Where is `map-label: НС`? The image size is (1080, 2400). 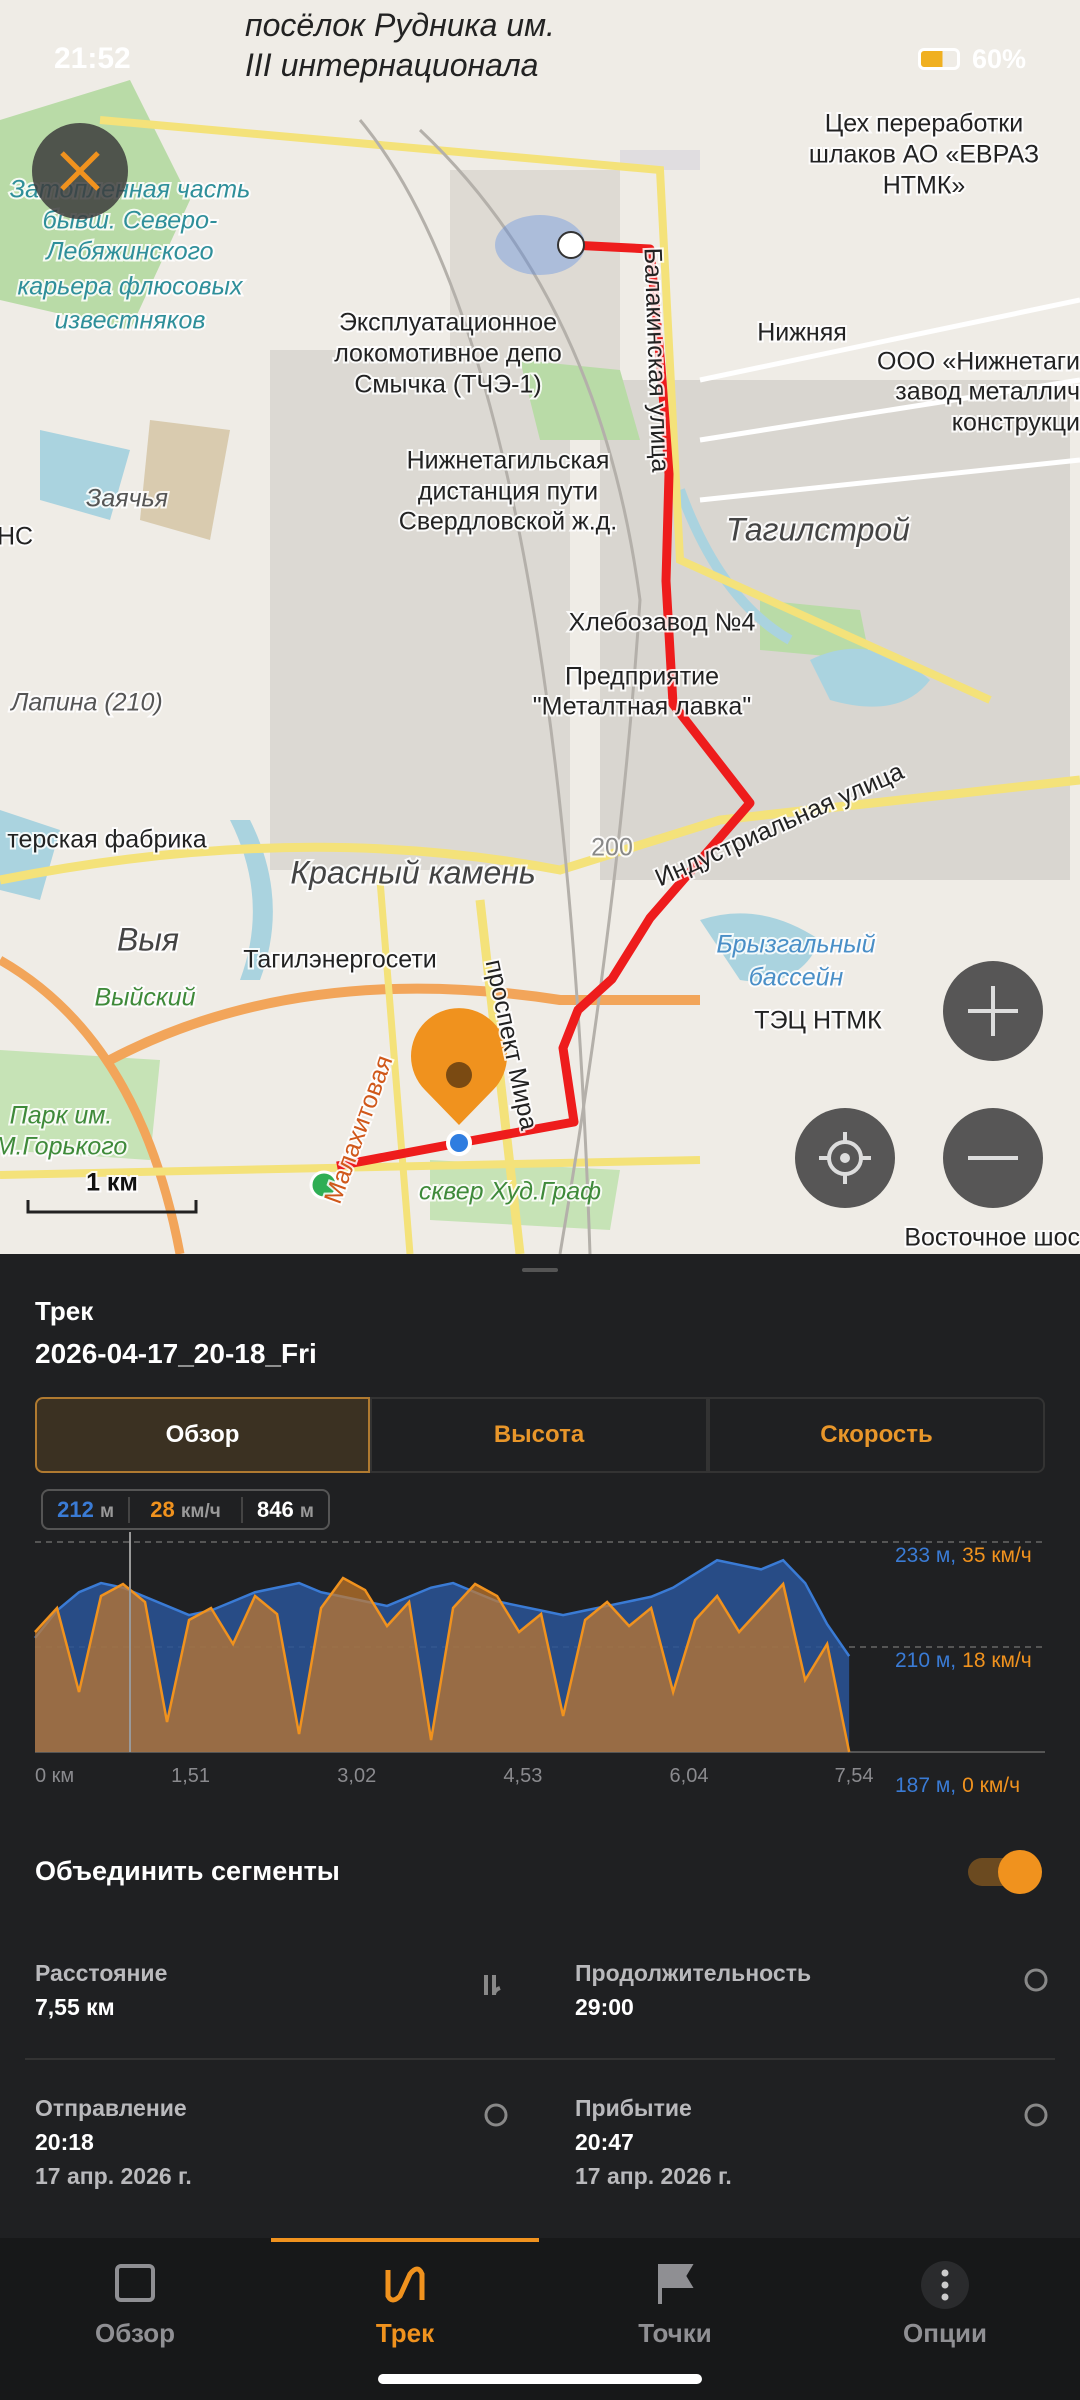
map-label: НС is located at coordinates (16, 537).